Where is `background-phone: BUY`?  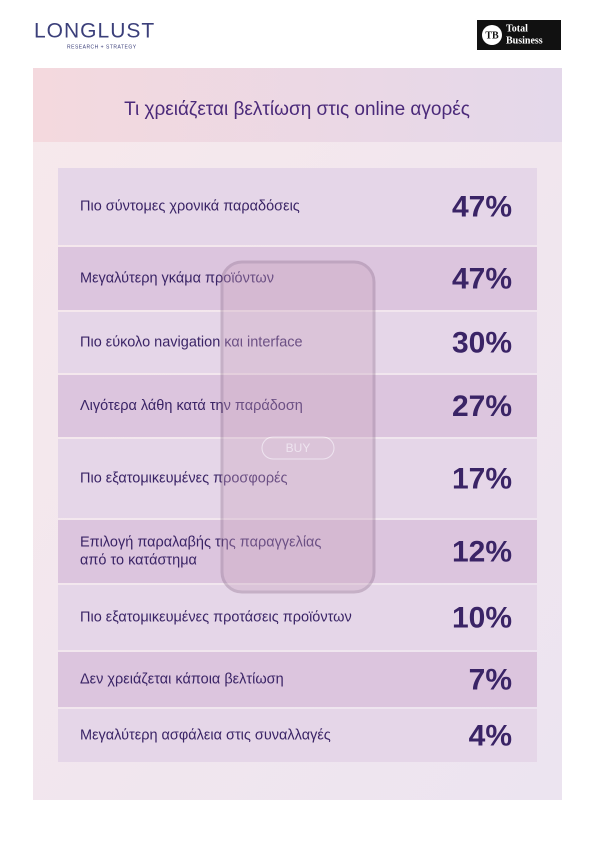
background-phone: BUY is located at coordinates (298, 427).